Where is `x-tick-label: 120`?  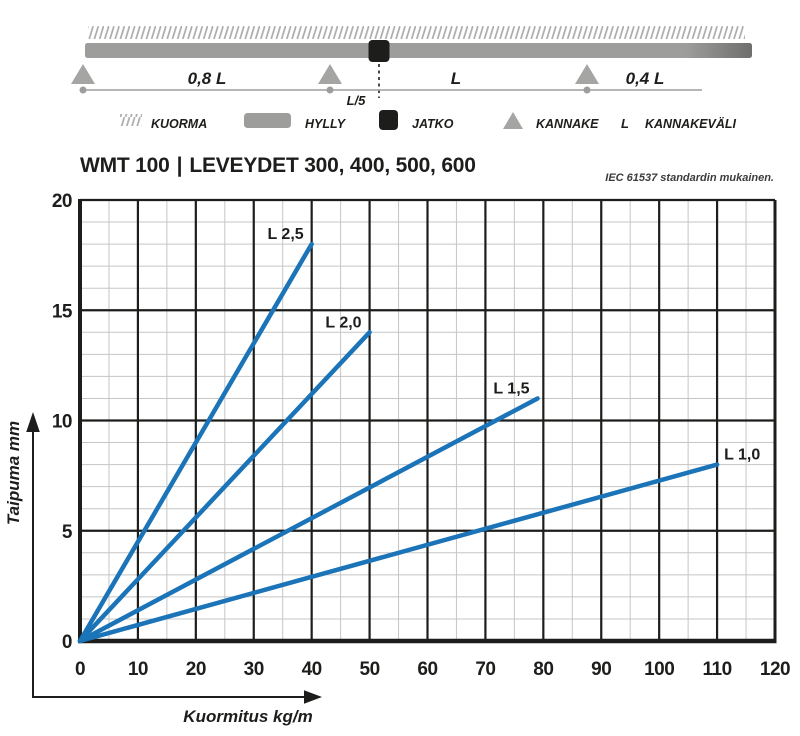
x-tick-label: 120 is located at coordinates (775, 669).